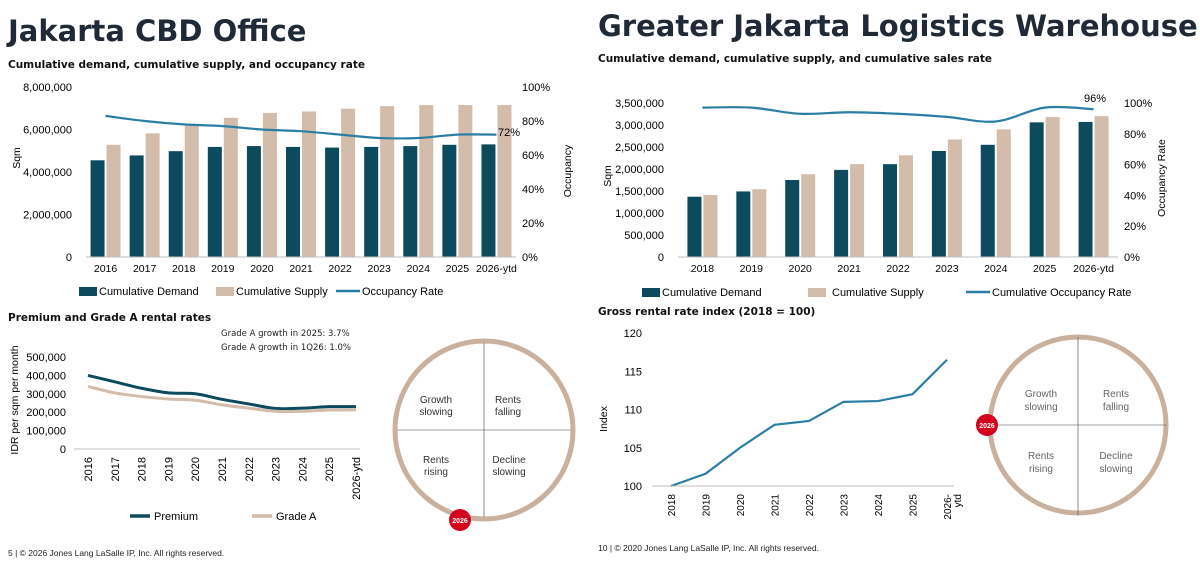  I want to click on office-clock-2026-label: 2026, so click(460, 521).